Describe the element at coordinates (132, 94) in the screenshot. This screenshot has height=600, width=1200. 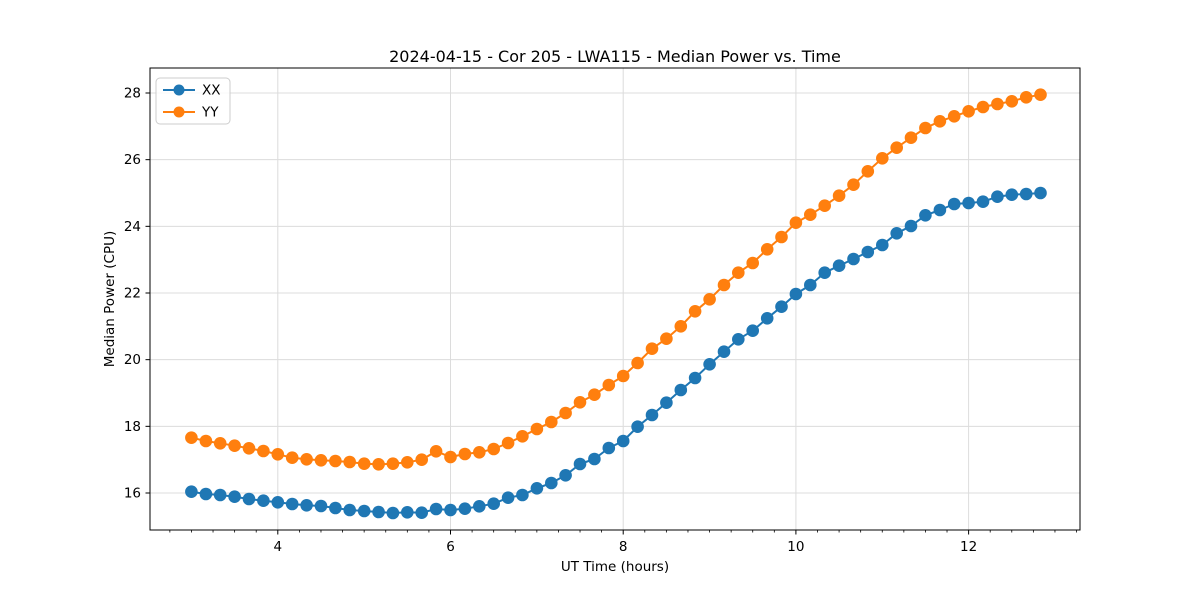
I see `y-tick-label: 28` at that location.